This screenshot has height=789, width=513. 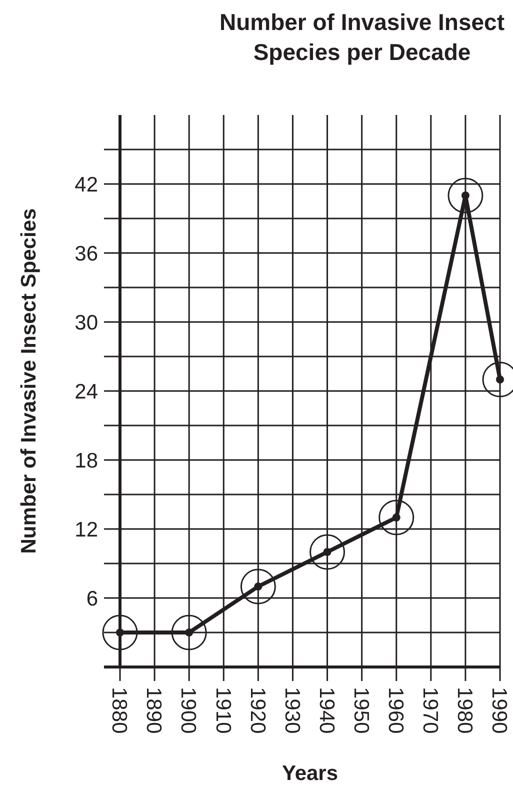 What do you see at coordinates (326, 710) in the screenshot?
I see `x-tick-label: 1940` at bounding box center [326, 710].